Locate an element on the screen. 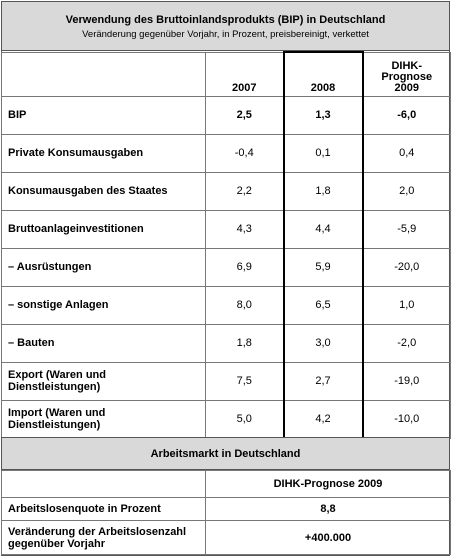 The width and height of the screenshot is (452, 558). table-row: Private Konsumausgaben -0,4 0,1 0,4 is located at coordinates (226, 153).